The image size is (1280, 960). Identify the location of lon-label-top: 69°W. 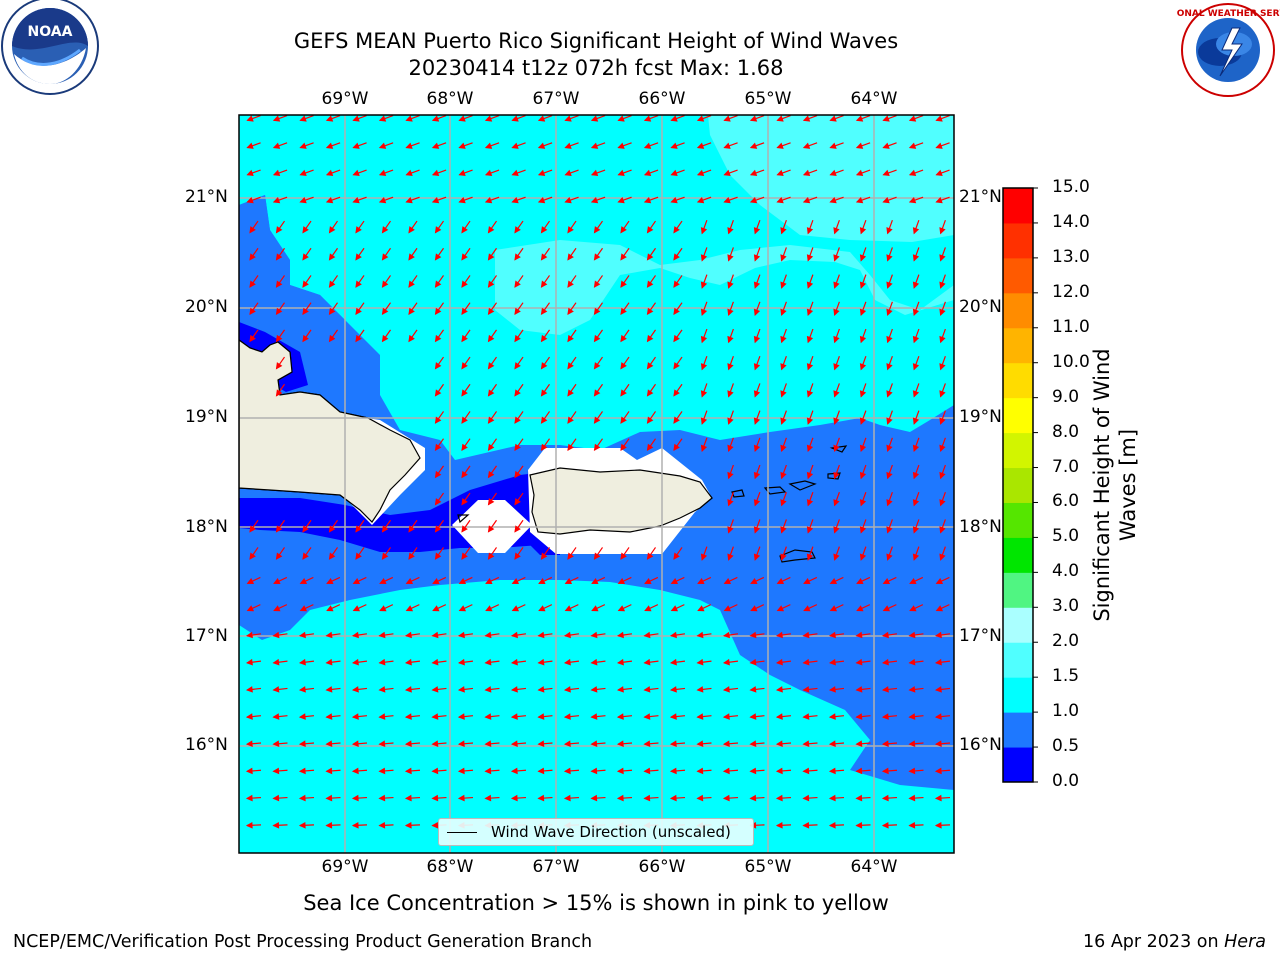
(345, 99).